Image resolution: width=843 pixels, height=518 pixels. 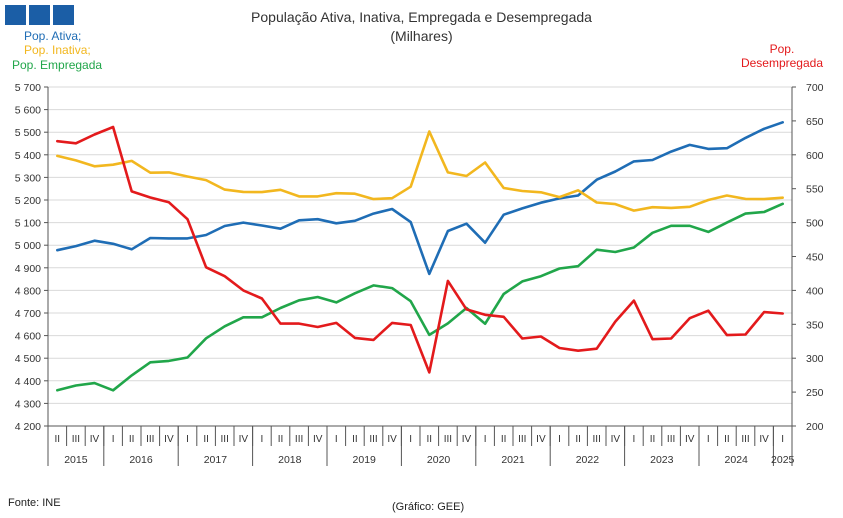 I want to click on x-year-label: 2016, so click(x=141, y=460).